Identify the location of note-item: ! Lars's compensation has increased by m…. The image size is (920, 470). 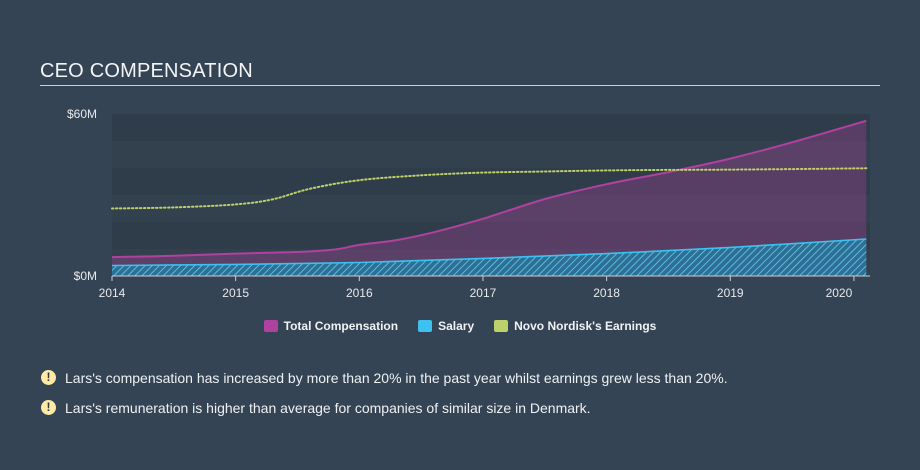
(384, 377).